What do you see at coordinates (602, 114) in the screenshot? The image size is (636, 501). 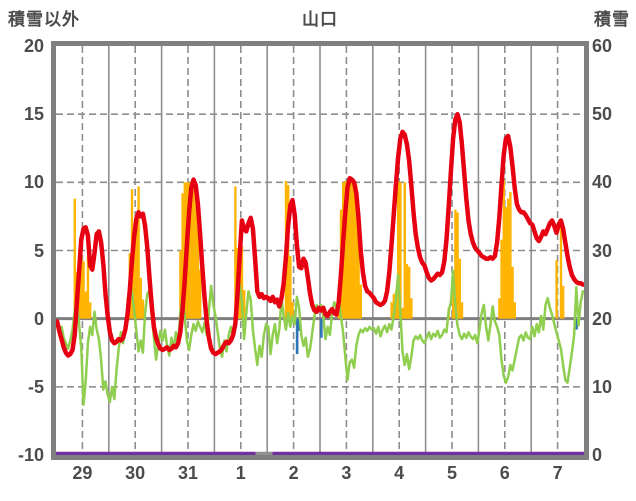 I see `right-axis-tick-label: 50` at bounding box center [602, 114].